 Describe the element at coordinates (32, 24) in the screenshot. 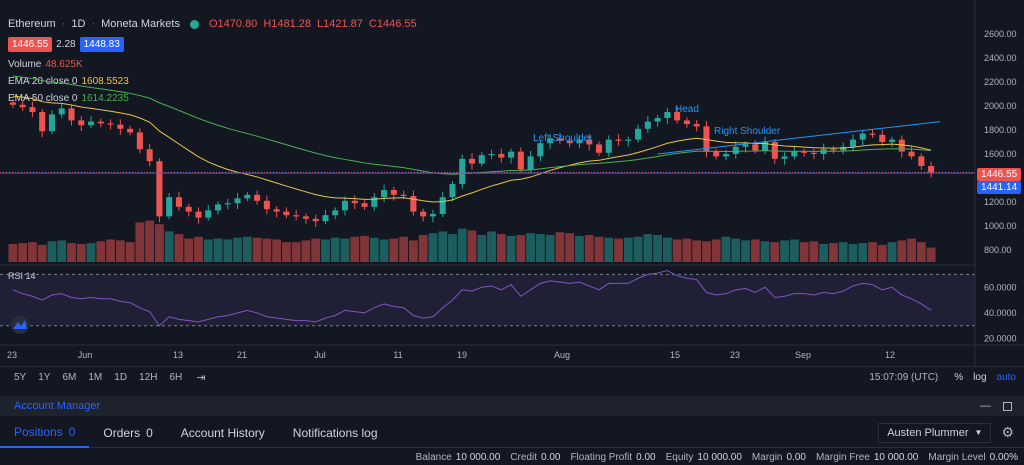

I see `symbol-name: Ethereum` at that location.